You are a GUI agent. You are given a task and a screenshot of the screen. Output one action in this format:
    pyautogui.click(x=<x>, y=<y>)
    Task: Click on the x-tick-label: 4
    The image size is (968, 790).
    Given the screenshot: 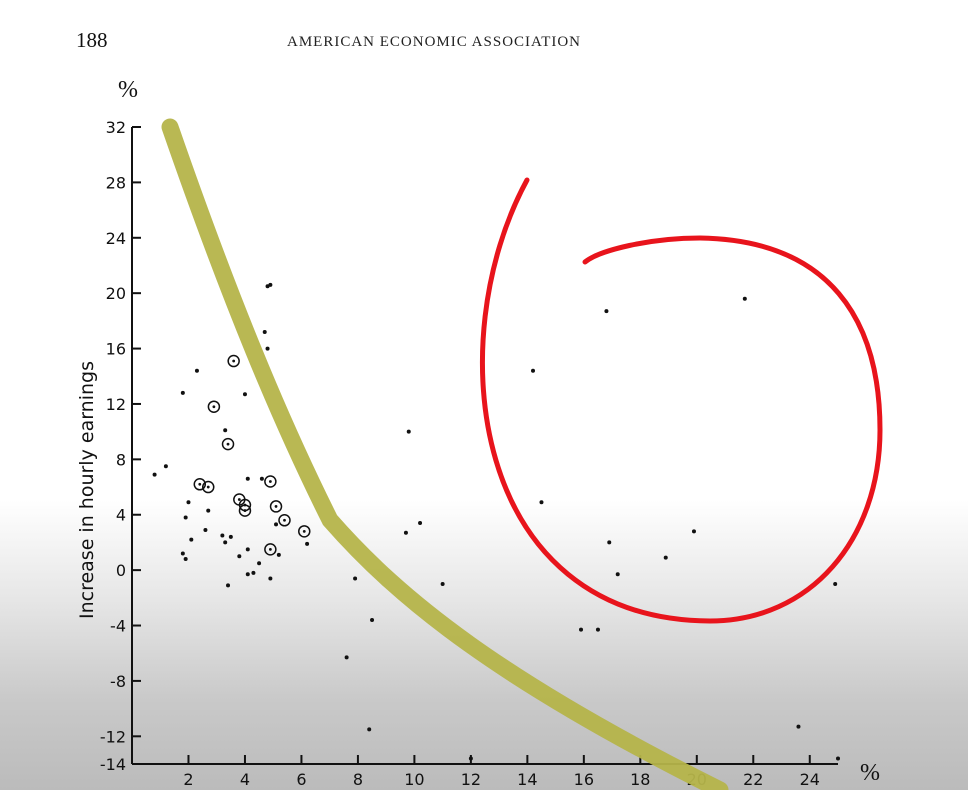 What is the action you would take?
    pyautogui.click(x=245, y=779)
    